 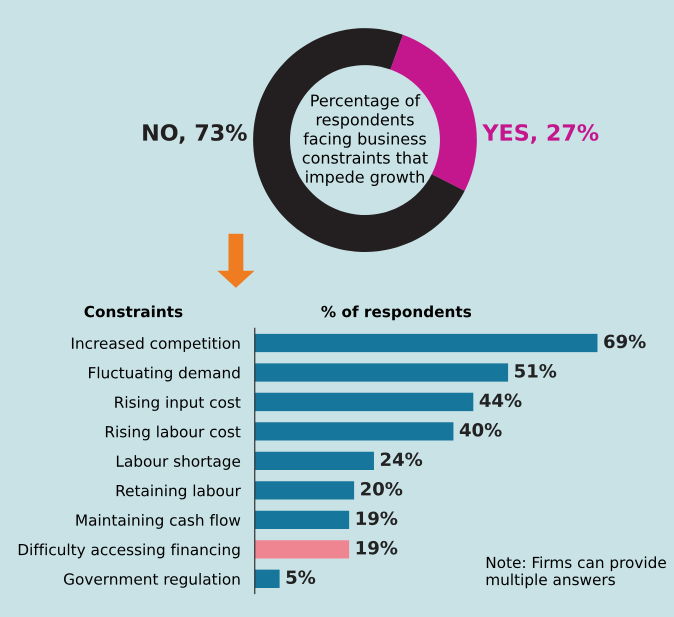 I want to click on data-label: 20%, so click(x=381, y=489).